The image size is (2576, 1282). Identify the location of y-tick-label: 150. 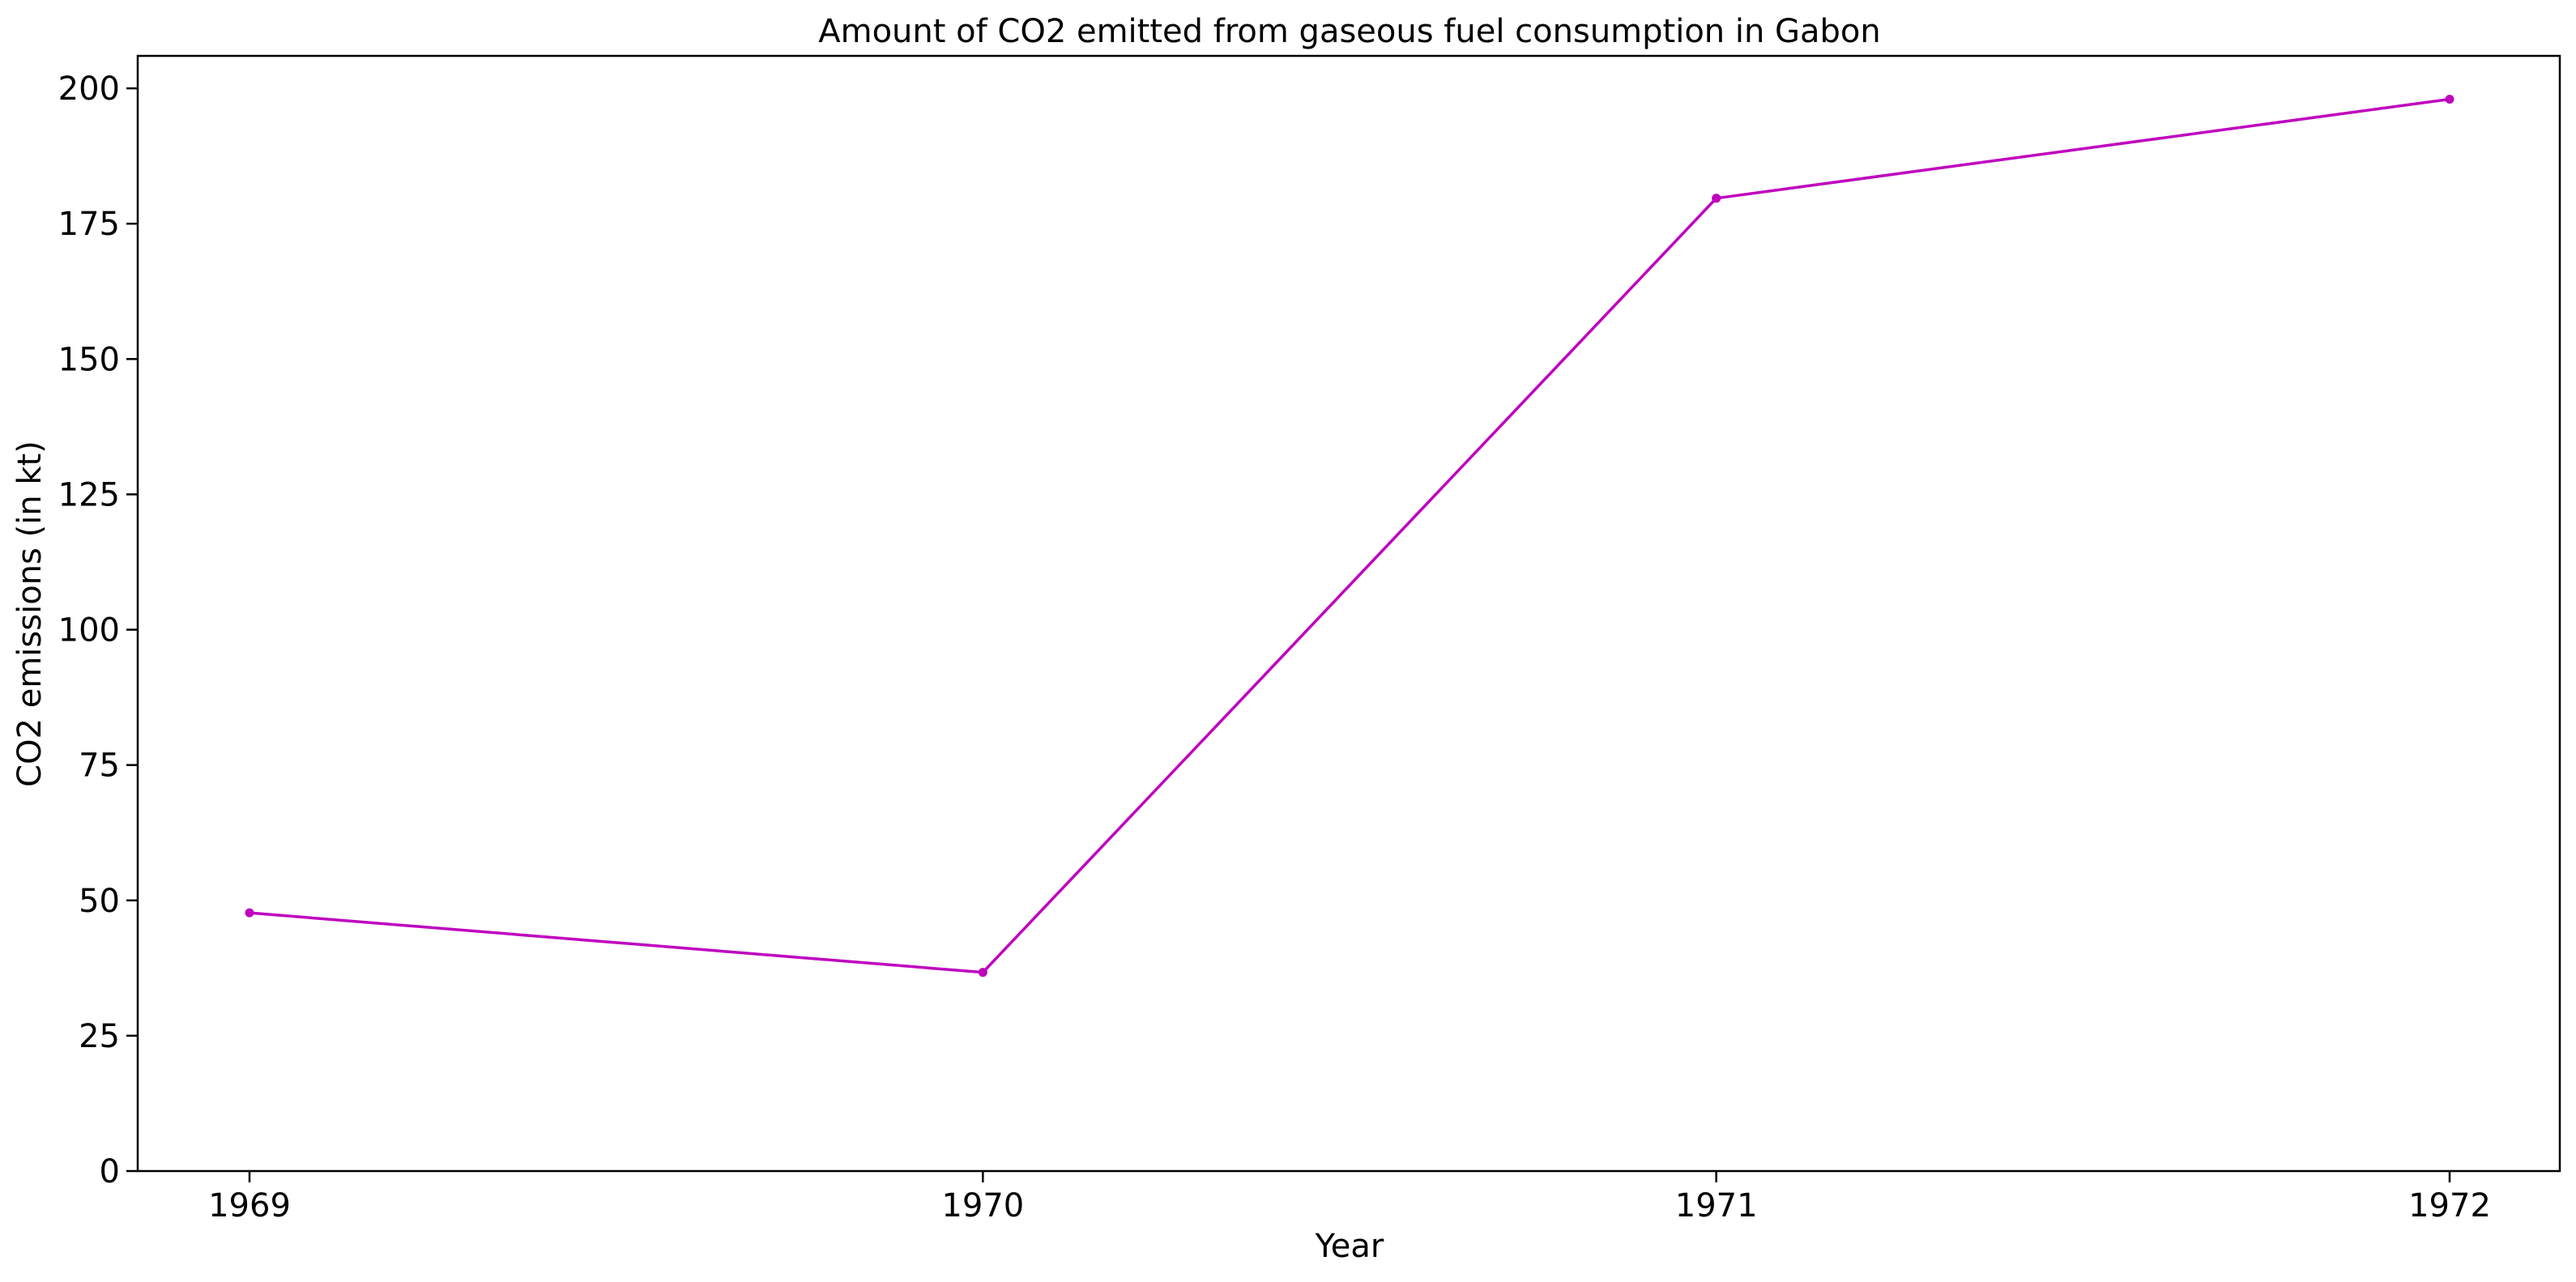
(89, 359).